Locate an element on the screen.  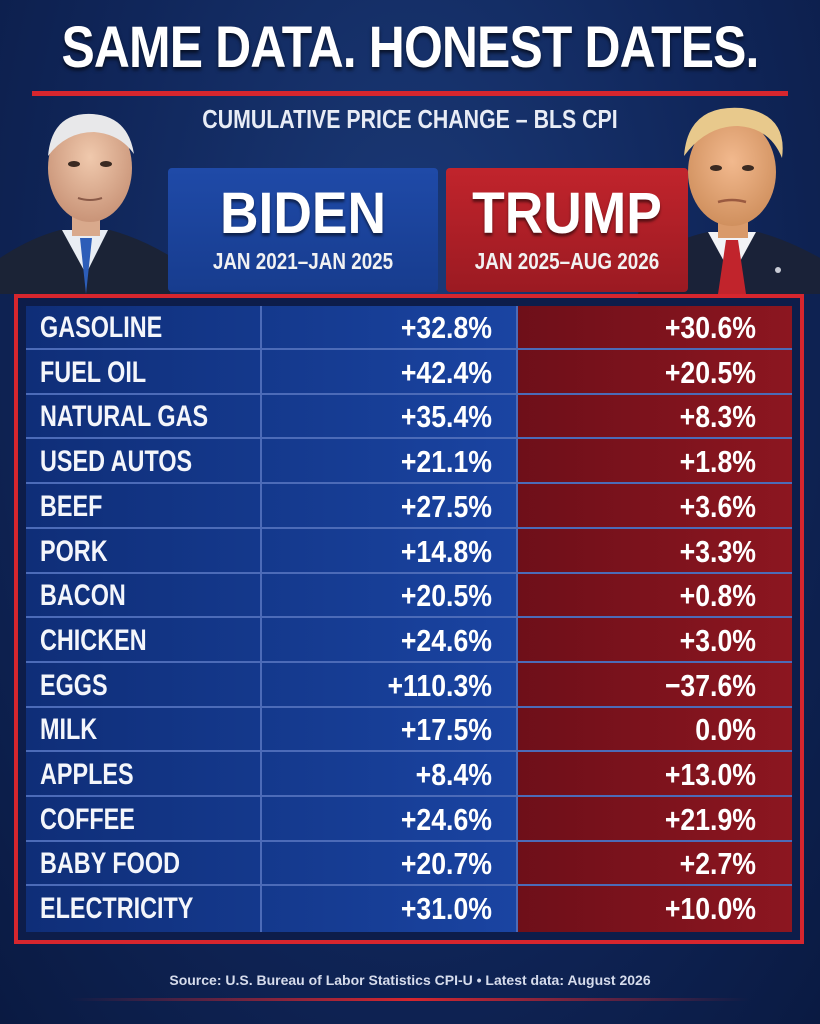
biden-date-range: JAN 2021–JAN 2025 is located at coordinates (303, 261).